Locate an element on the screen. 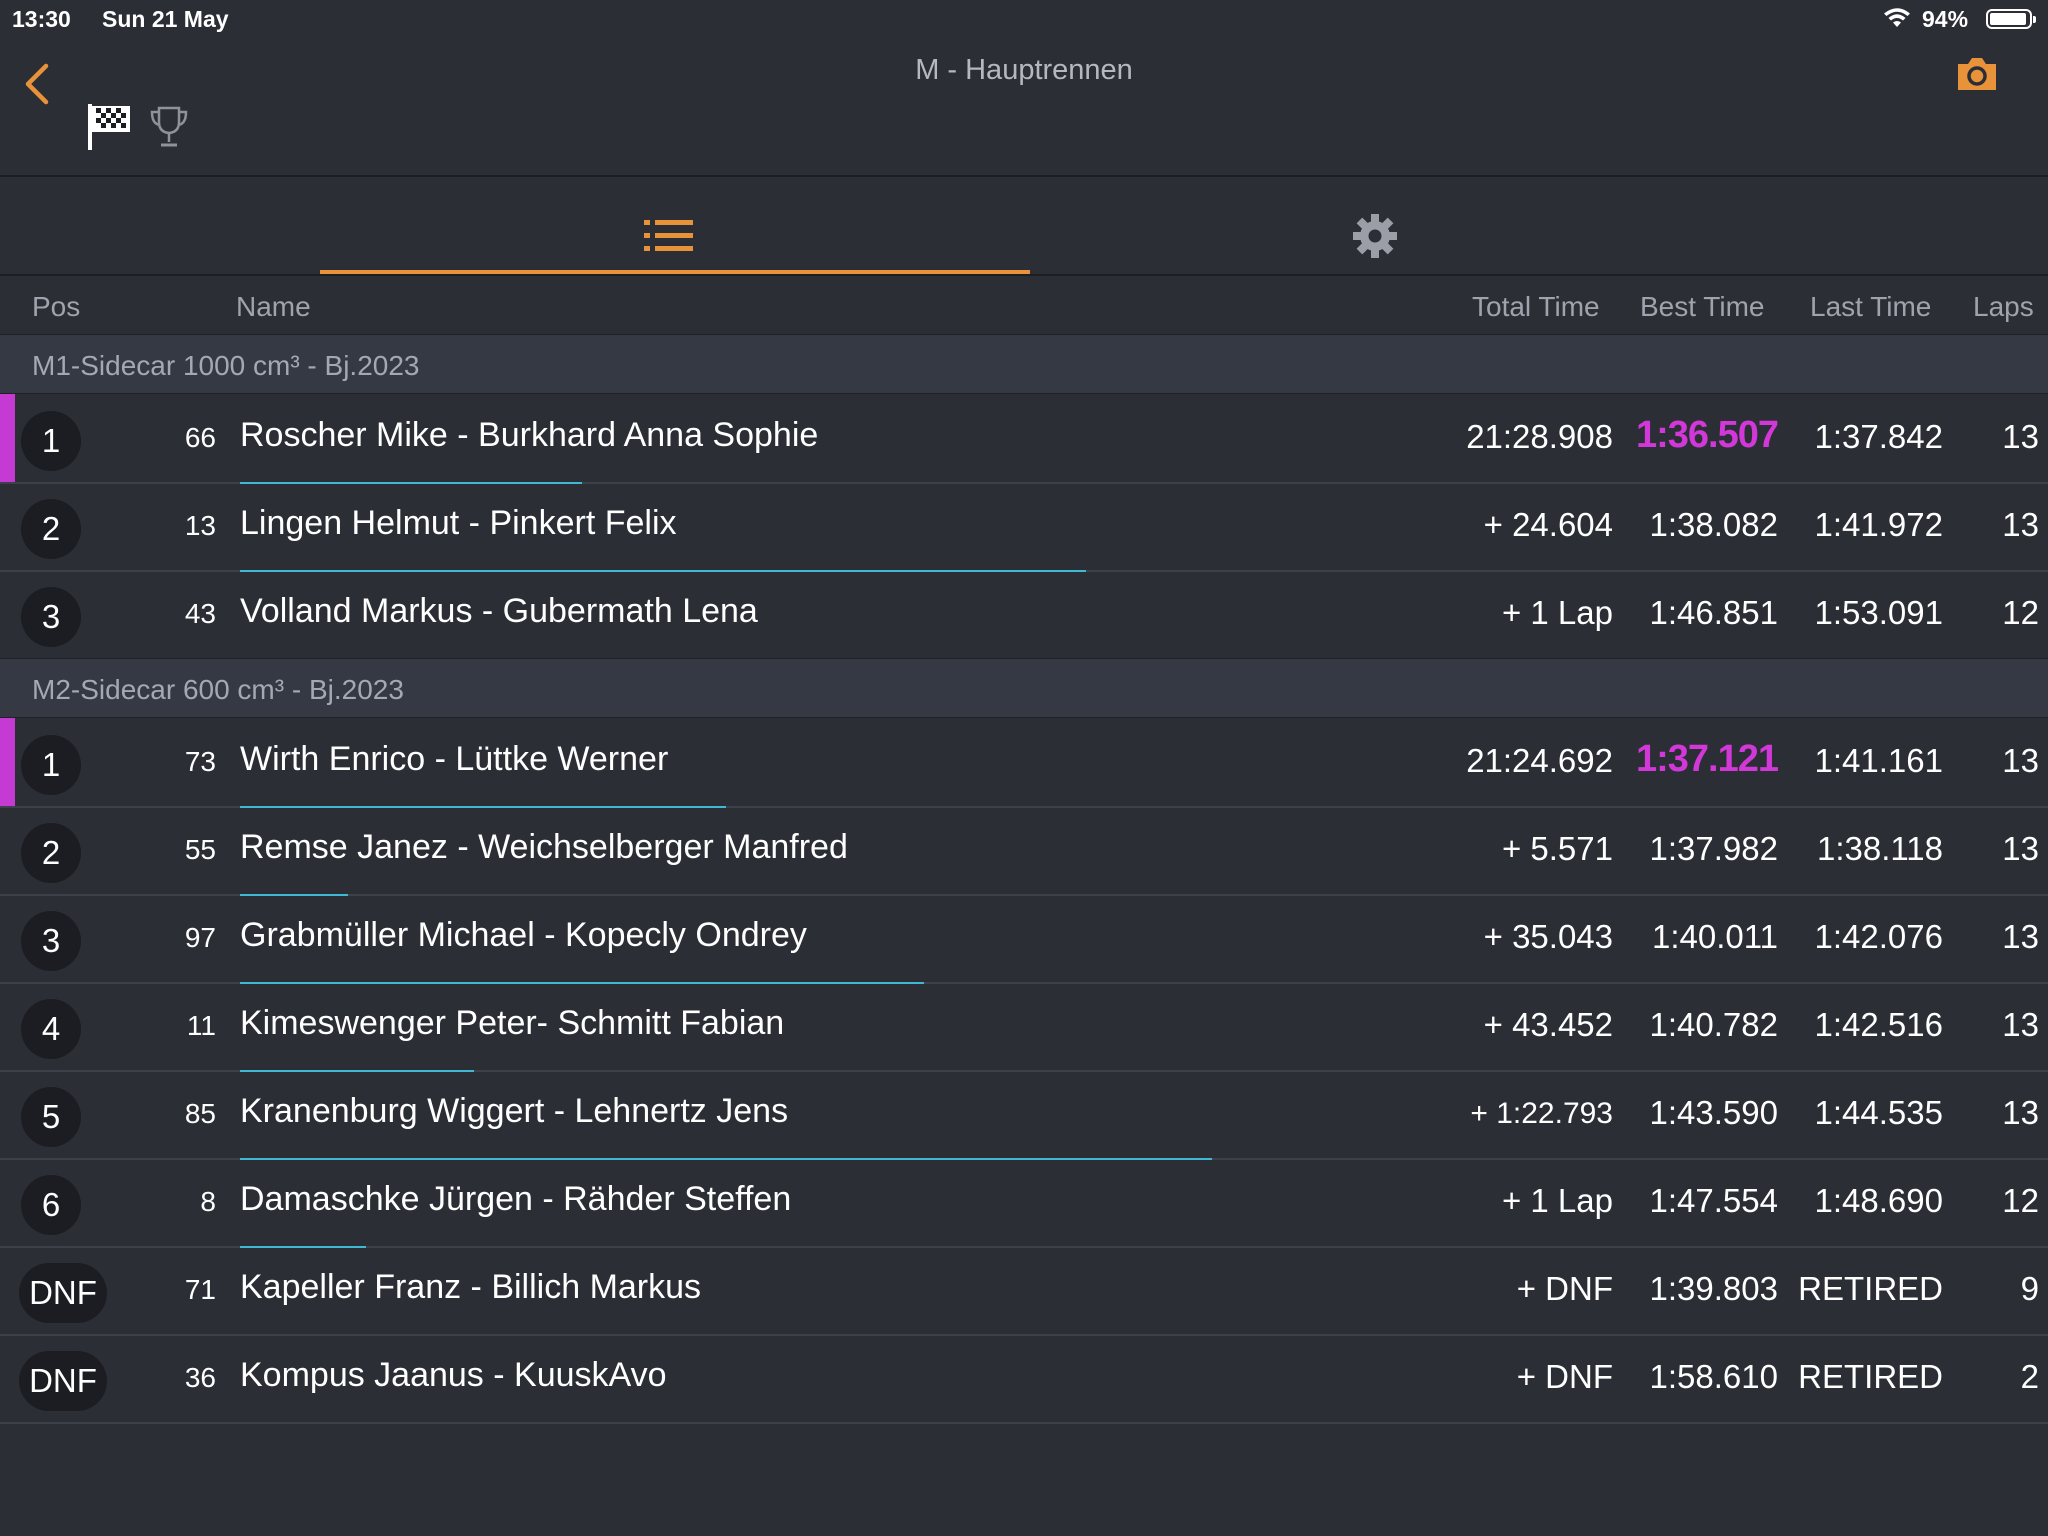  laps-count: 2 is located at coordinates (2029, 1376).